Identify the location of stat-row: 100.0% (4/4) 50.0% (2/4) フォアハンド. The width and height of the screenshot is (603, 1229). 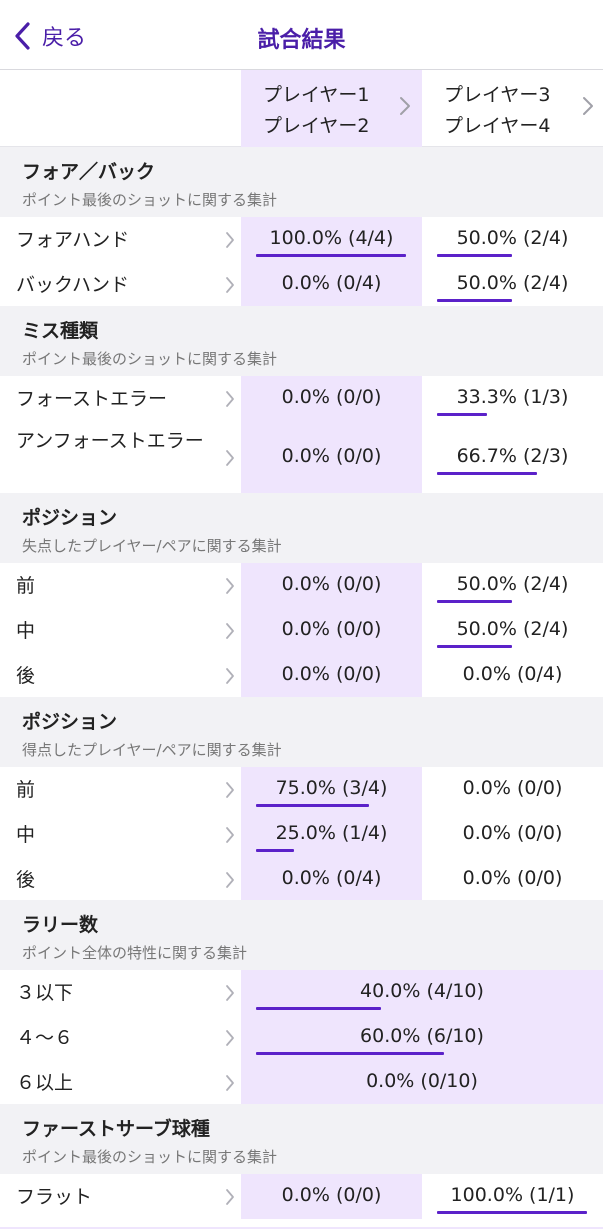
(301, 239).